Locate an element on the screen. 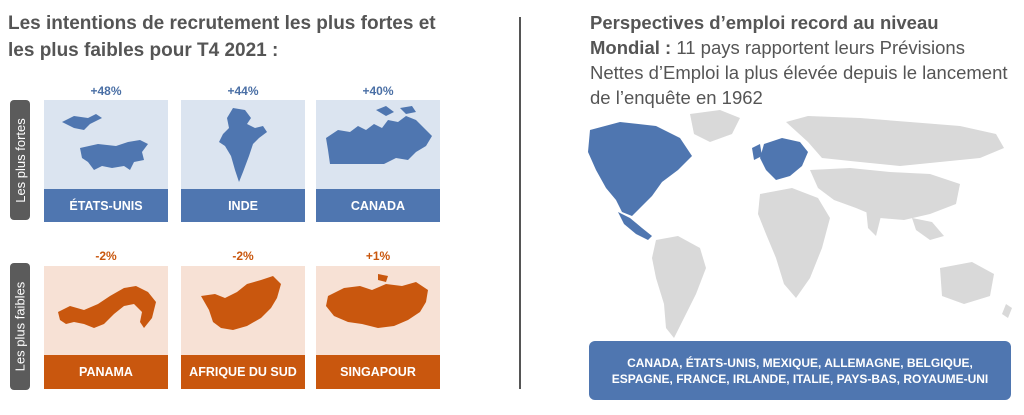  label-panama: PANAMA is located at coordinates (106, 372).